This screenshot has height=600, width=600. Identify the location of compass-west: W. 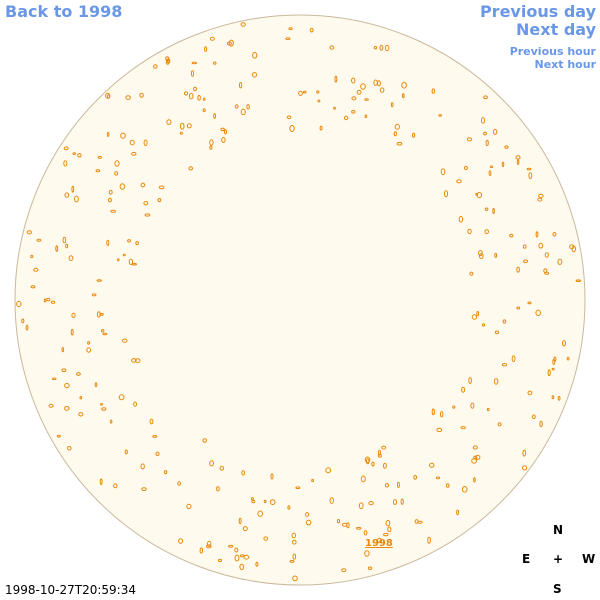
(589, 559).